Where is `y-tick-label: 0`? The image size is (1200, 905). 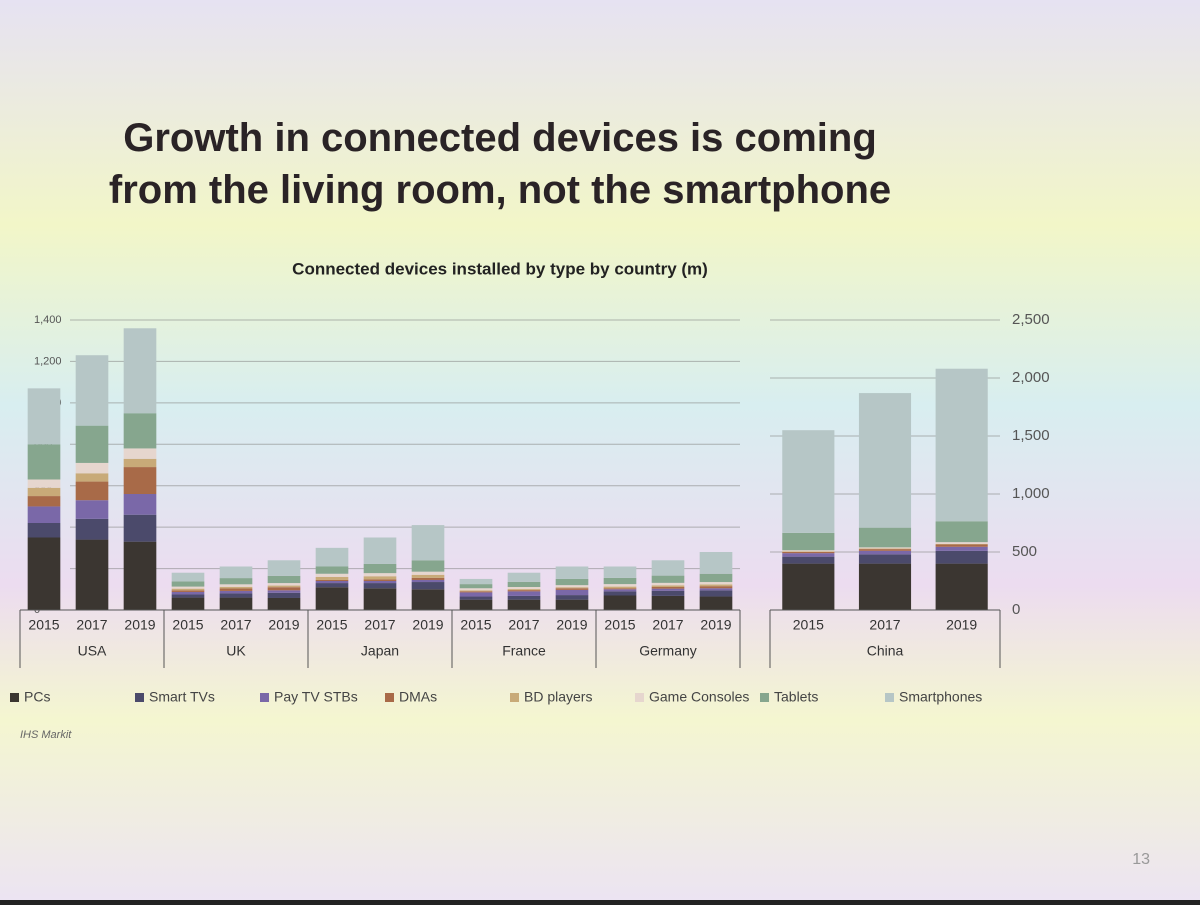
y-tick-label: 0 is located at coordinates (1016, 609).